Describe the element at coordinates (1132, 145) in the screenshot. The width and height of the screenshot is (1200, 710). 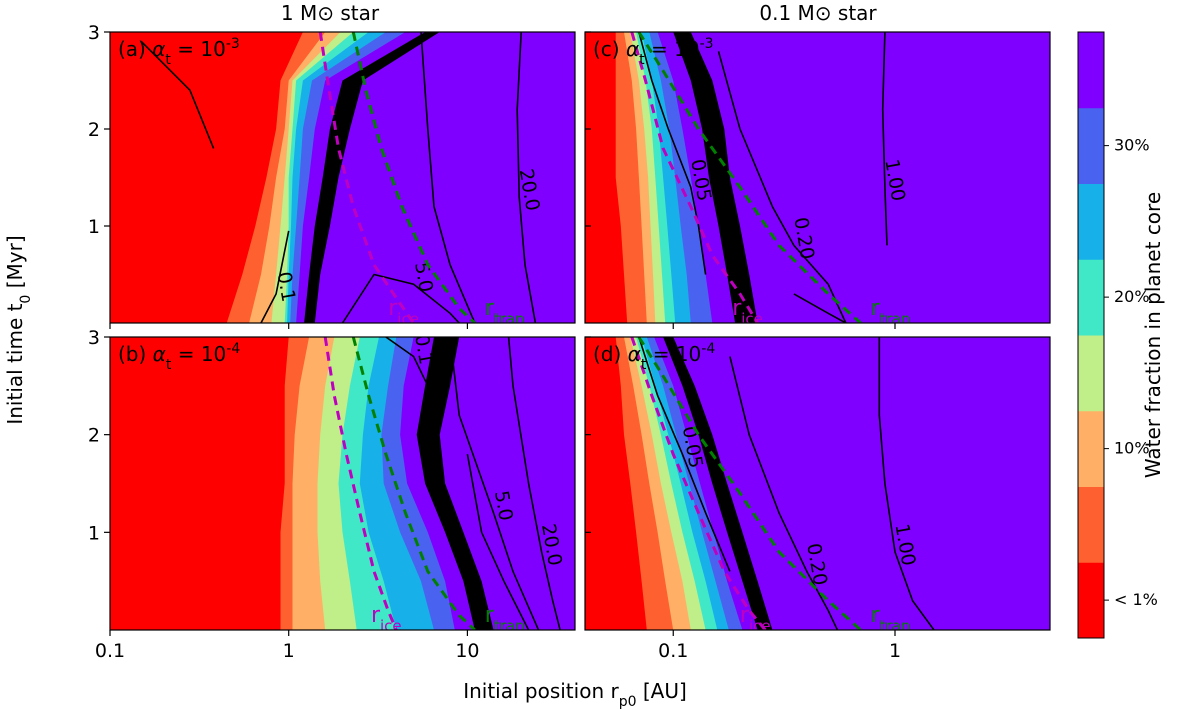
I see `colorbar-tick-label: 30%` at that location.